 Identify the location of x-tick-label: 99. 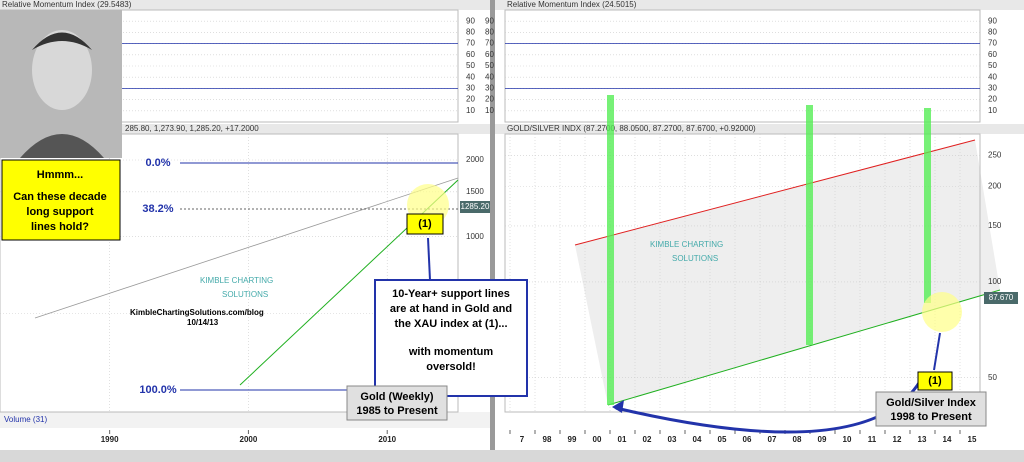
(572, 439).